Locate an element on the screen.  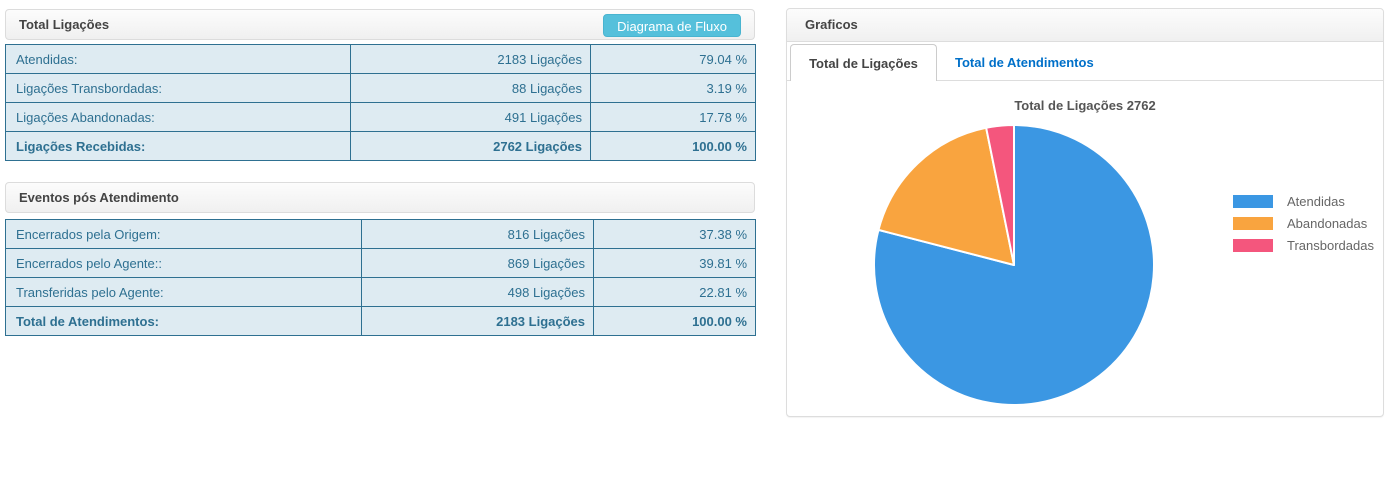
legend-item: Abandonadas is located at coordinates (1303, 223).